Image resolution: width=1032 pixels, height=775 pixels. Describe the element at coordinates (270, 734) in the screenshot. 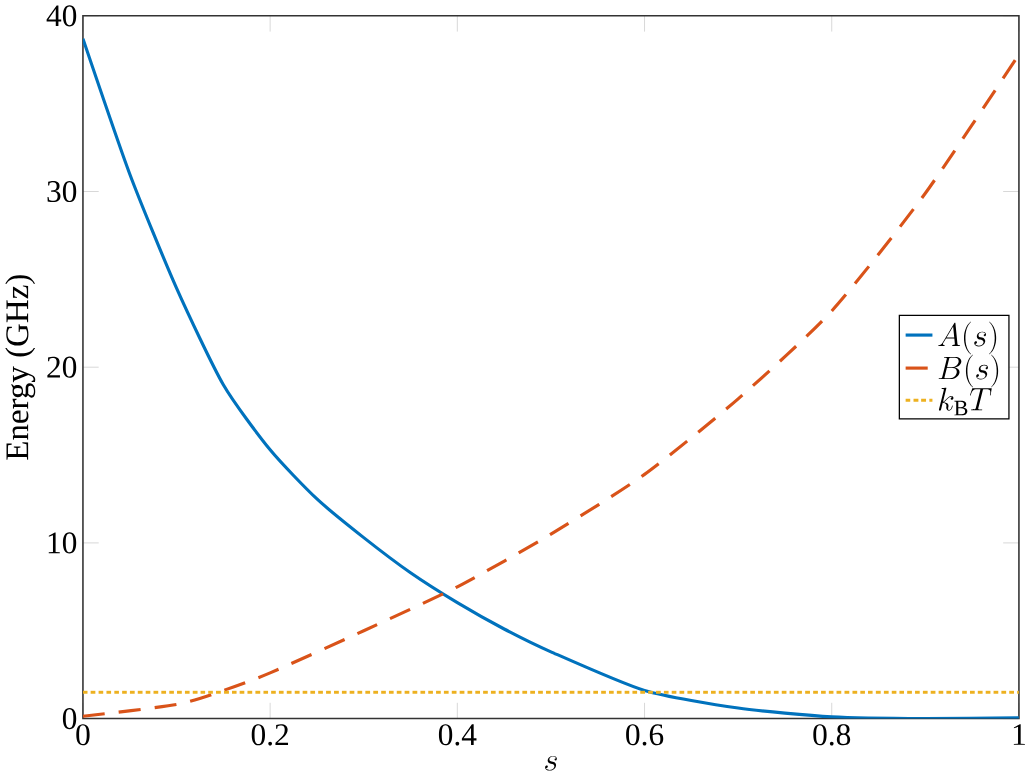

I see `x-tick-label: 0.2` at that location.